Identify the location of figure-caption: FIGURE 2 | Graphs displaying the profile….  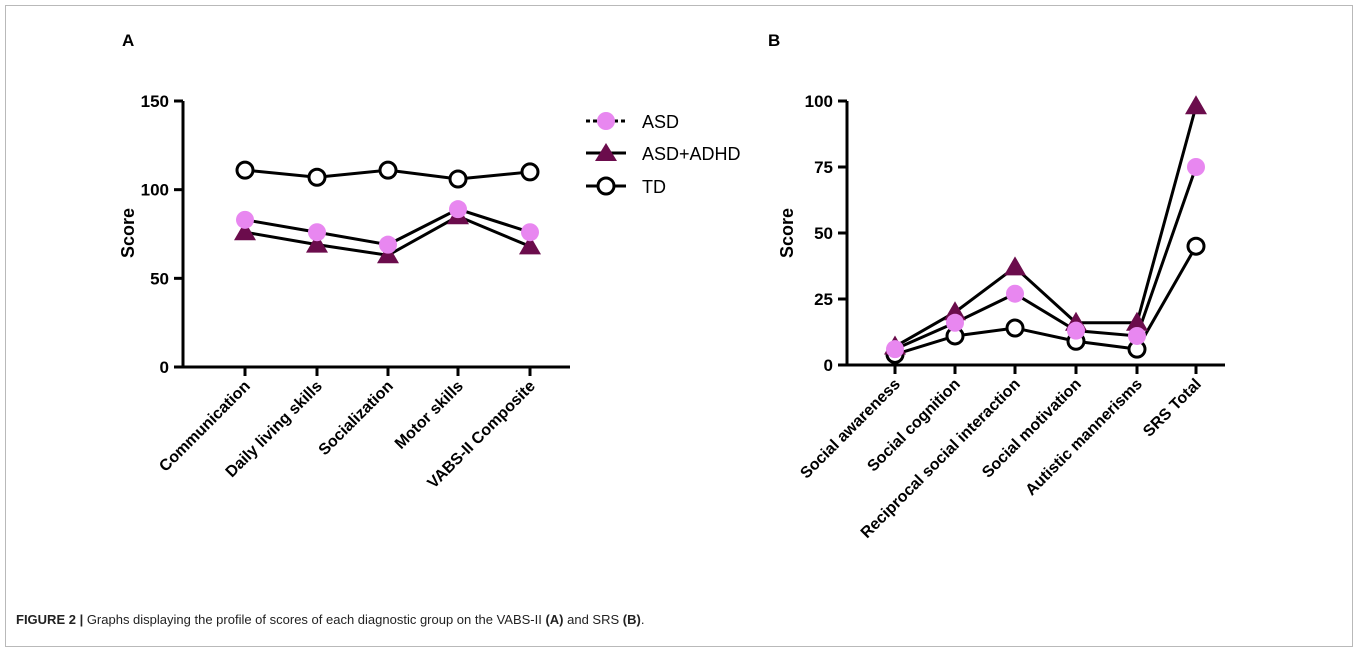
(330, 619).